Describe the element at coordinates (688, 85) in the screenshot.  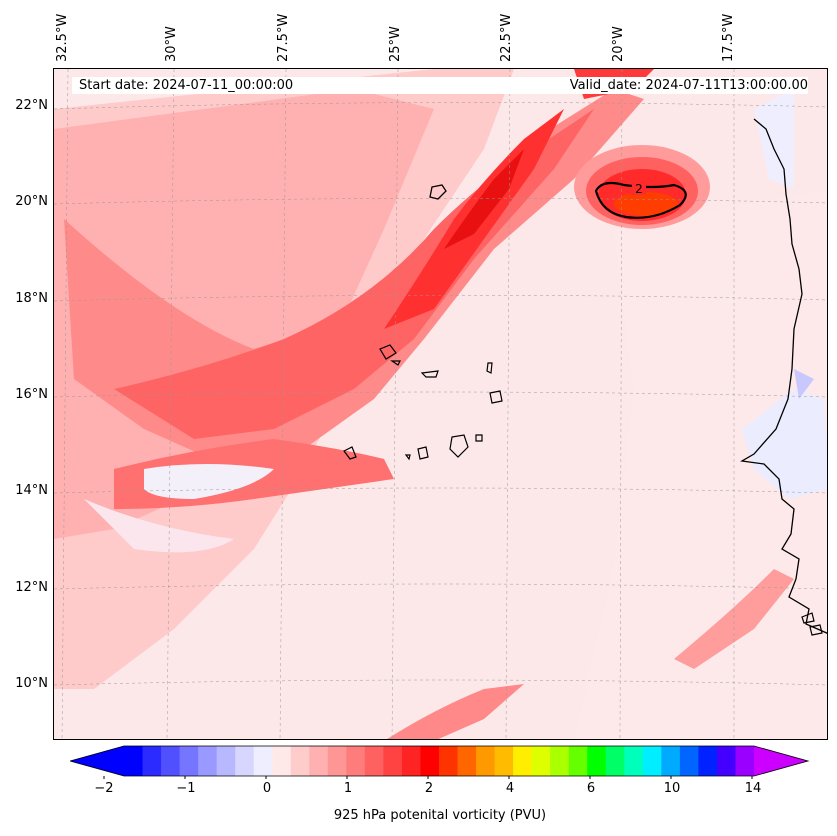
I see `valid-date-label: Valid_date: 2024-07-11T13:00:00.00` at that location.